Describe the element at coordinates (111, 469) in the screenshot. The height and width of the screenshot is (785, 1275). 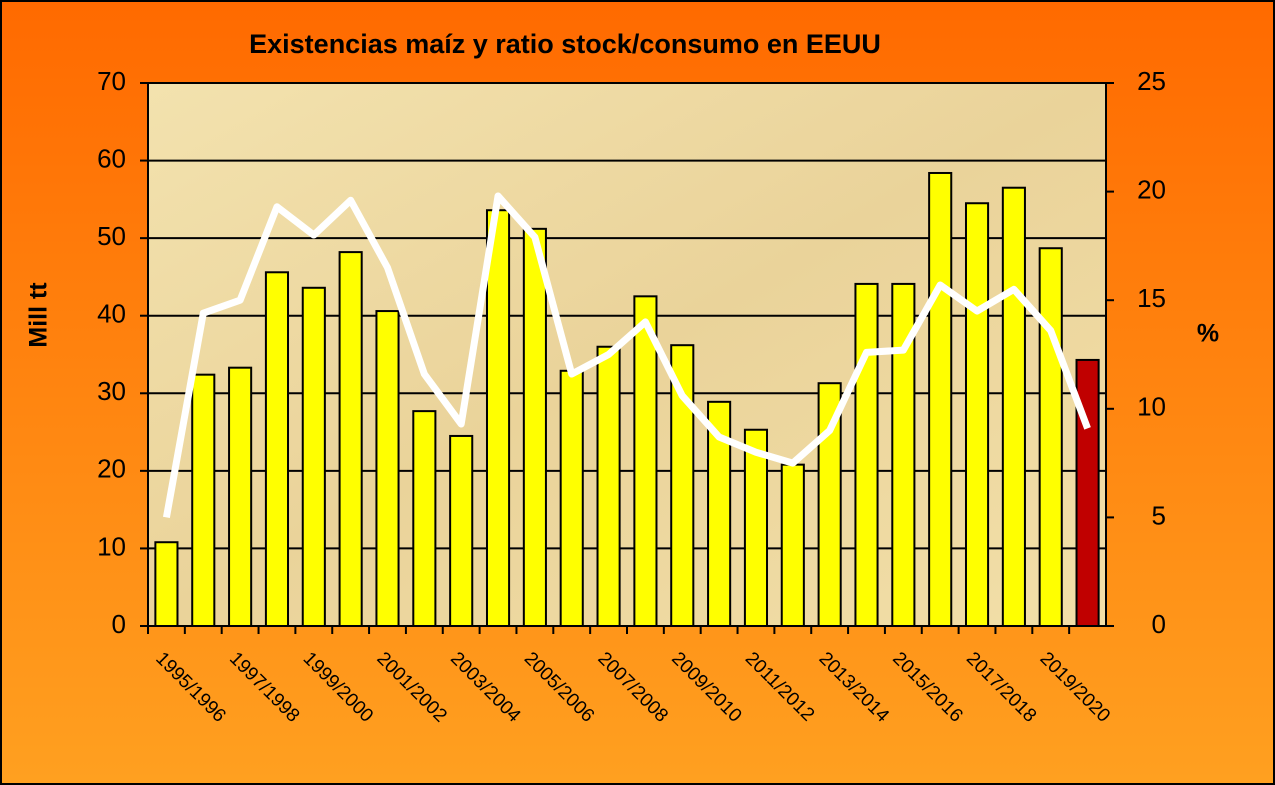
I see `y-tick-label: 20` at that location.